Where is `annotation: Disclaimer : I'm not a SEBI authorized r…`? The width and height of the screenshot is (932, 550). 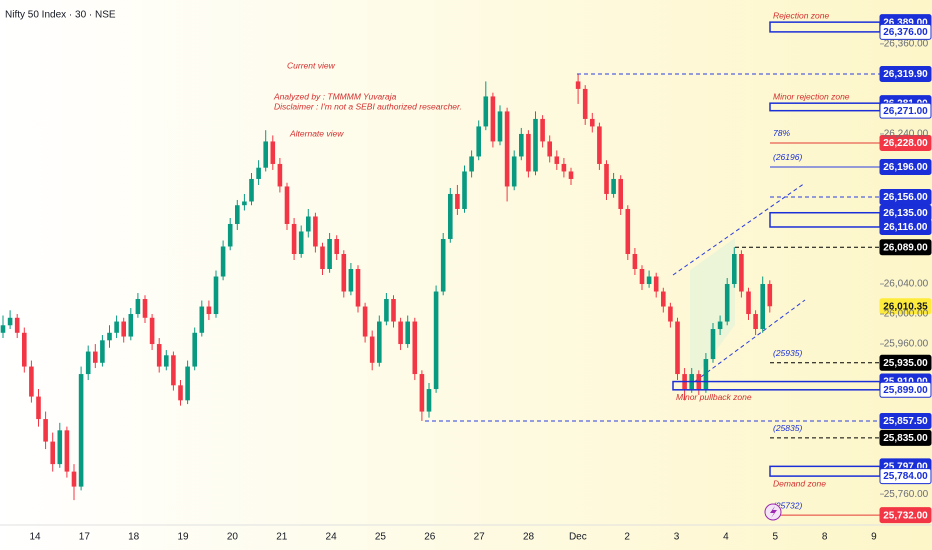
annotation: Disclaimer : I'm not a SEBI authorized r… is located at coordinates (368, 106).